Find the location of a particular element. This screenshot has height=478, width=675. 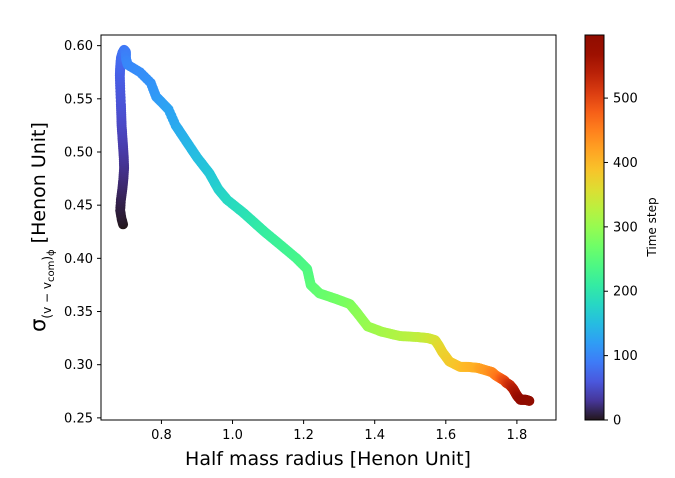

x-axis: 0.8 1.0 1.2 1.4 1.6 1.8 is located at coordinates (339, 431).